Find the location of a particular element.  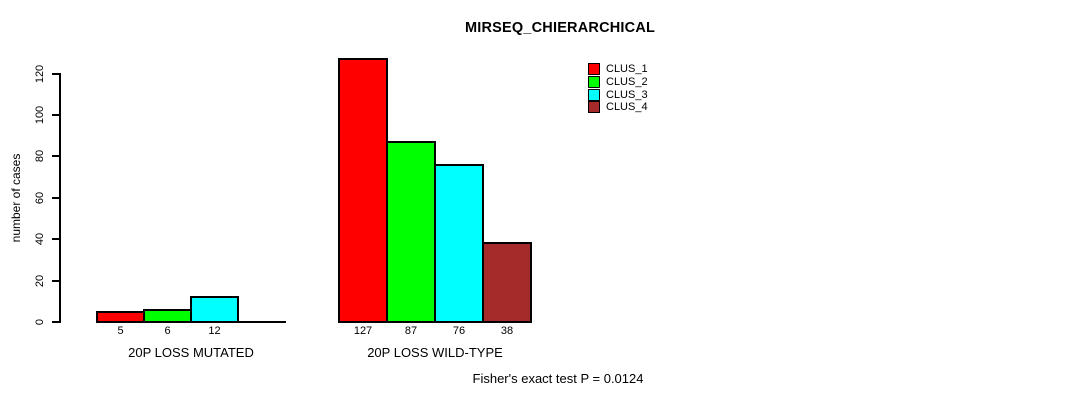

legend-item: CLUS_2 is located at coordinates (618, 82).